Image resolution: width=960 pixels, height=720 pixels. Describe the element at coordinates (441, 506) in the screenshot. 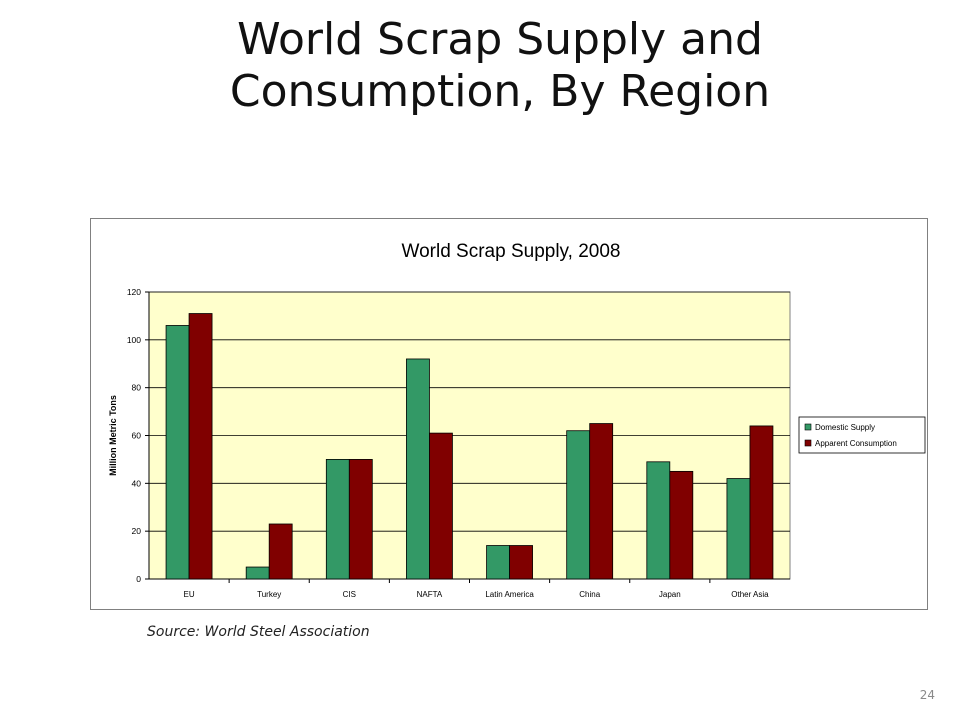

I see `bar-apparent-consumption-nafta` at that location.